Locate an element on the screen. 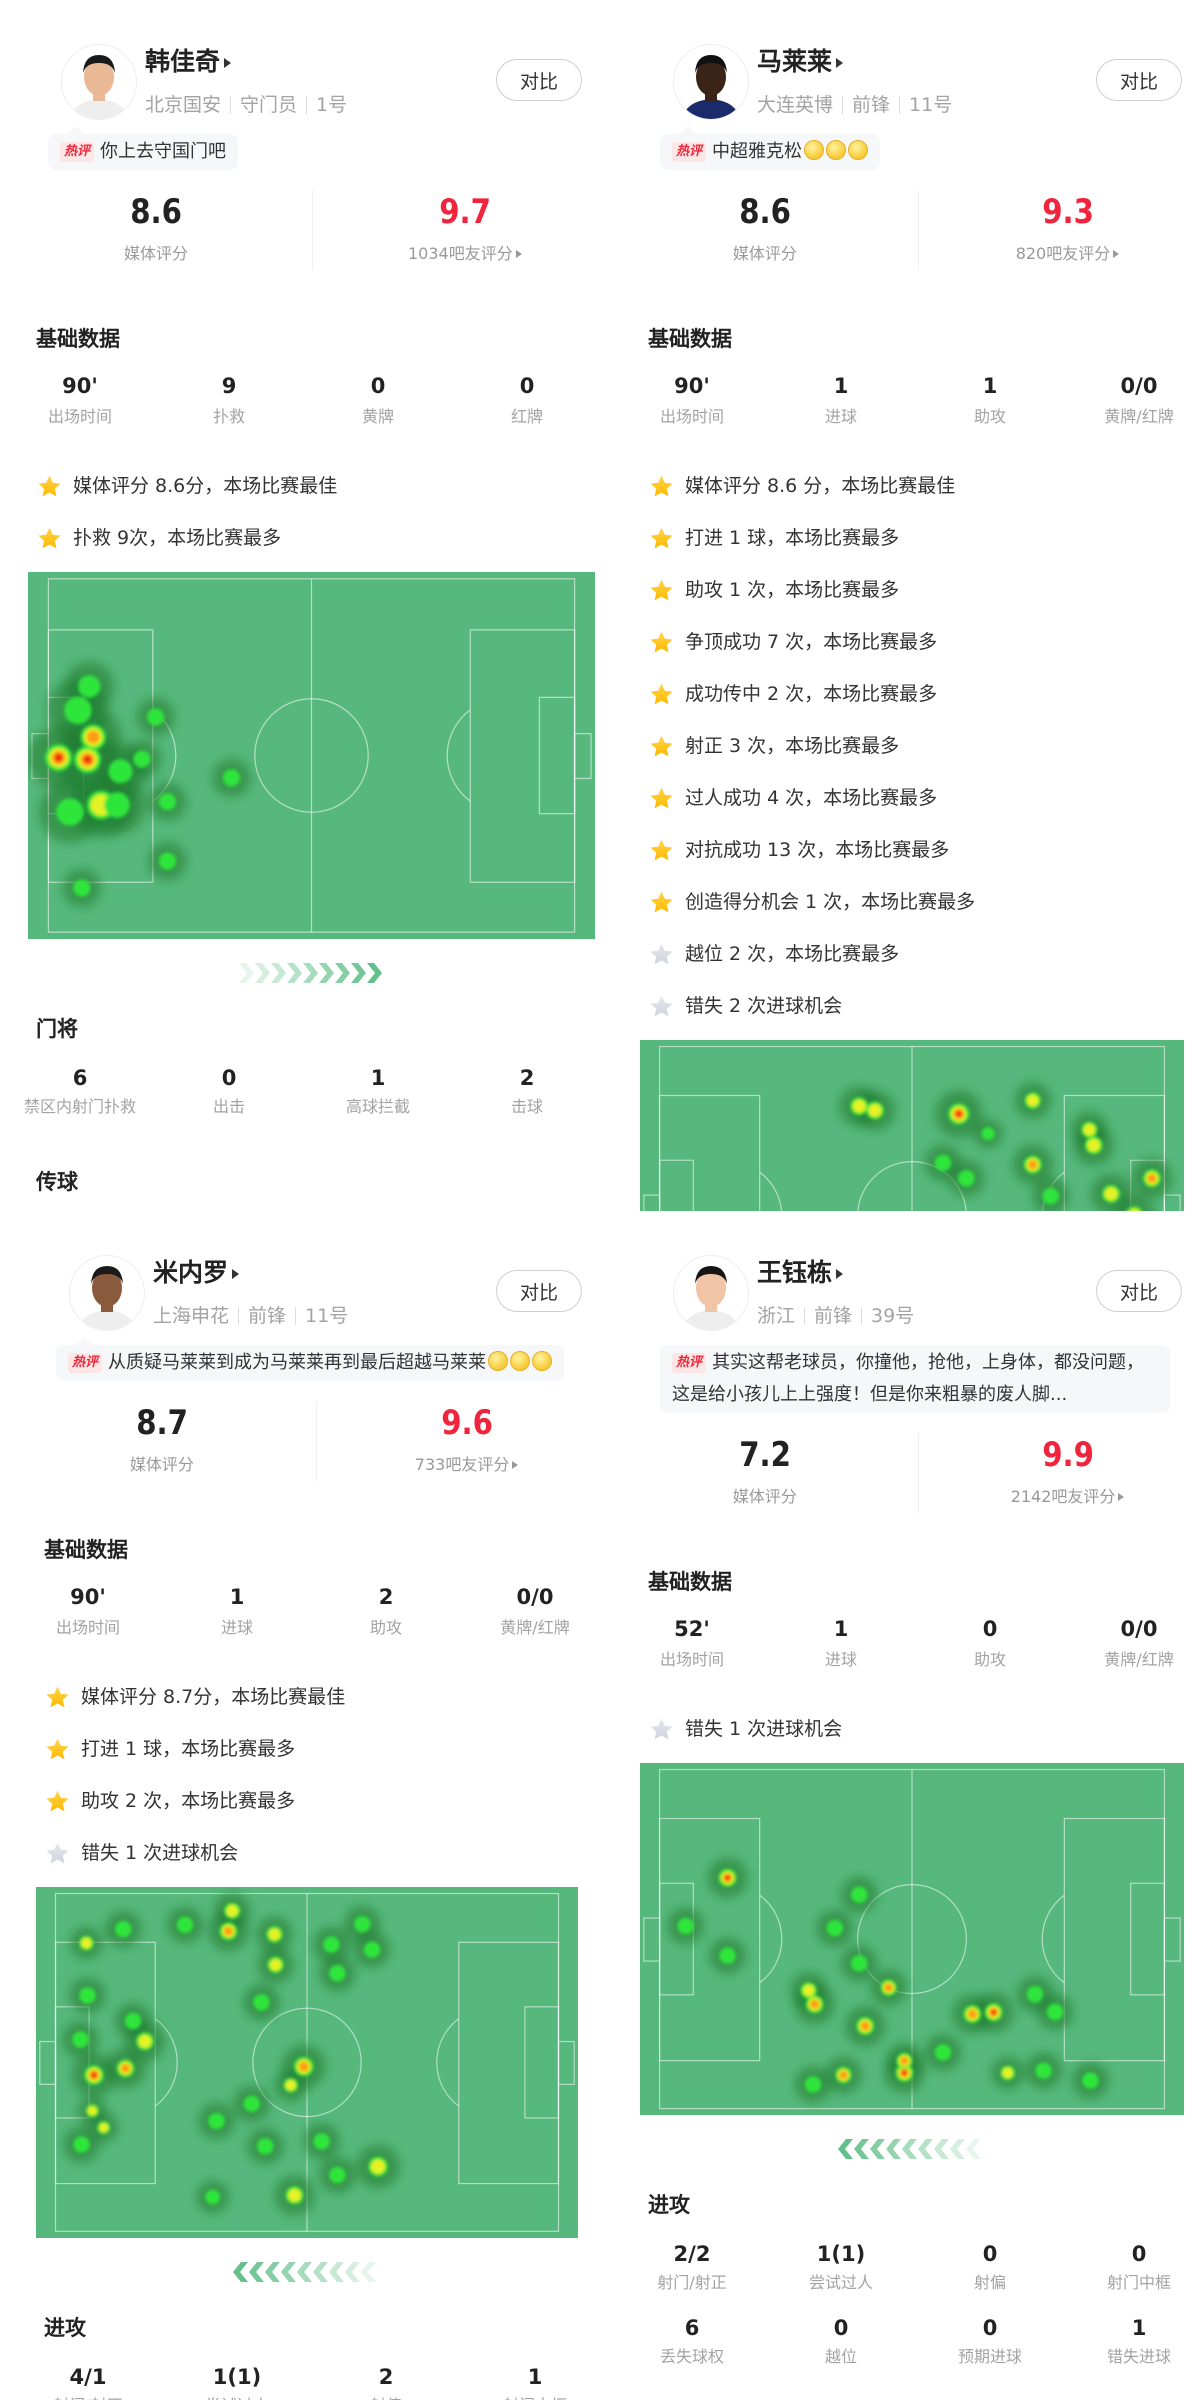  player-name-link: 米内罗 is located at coordinates (196, 1273).